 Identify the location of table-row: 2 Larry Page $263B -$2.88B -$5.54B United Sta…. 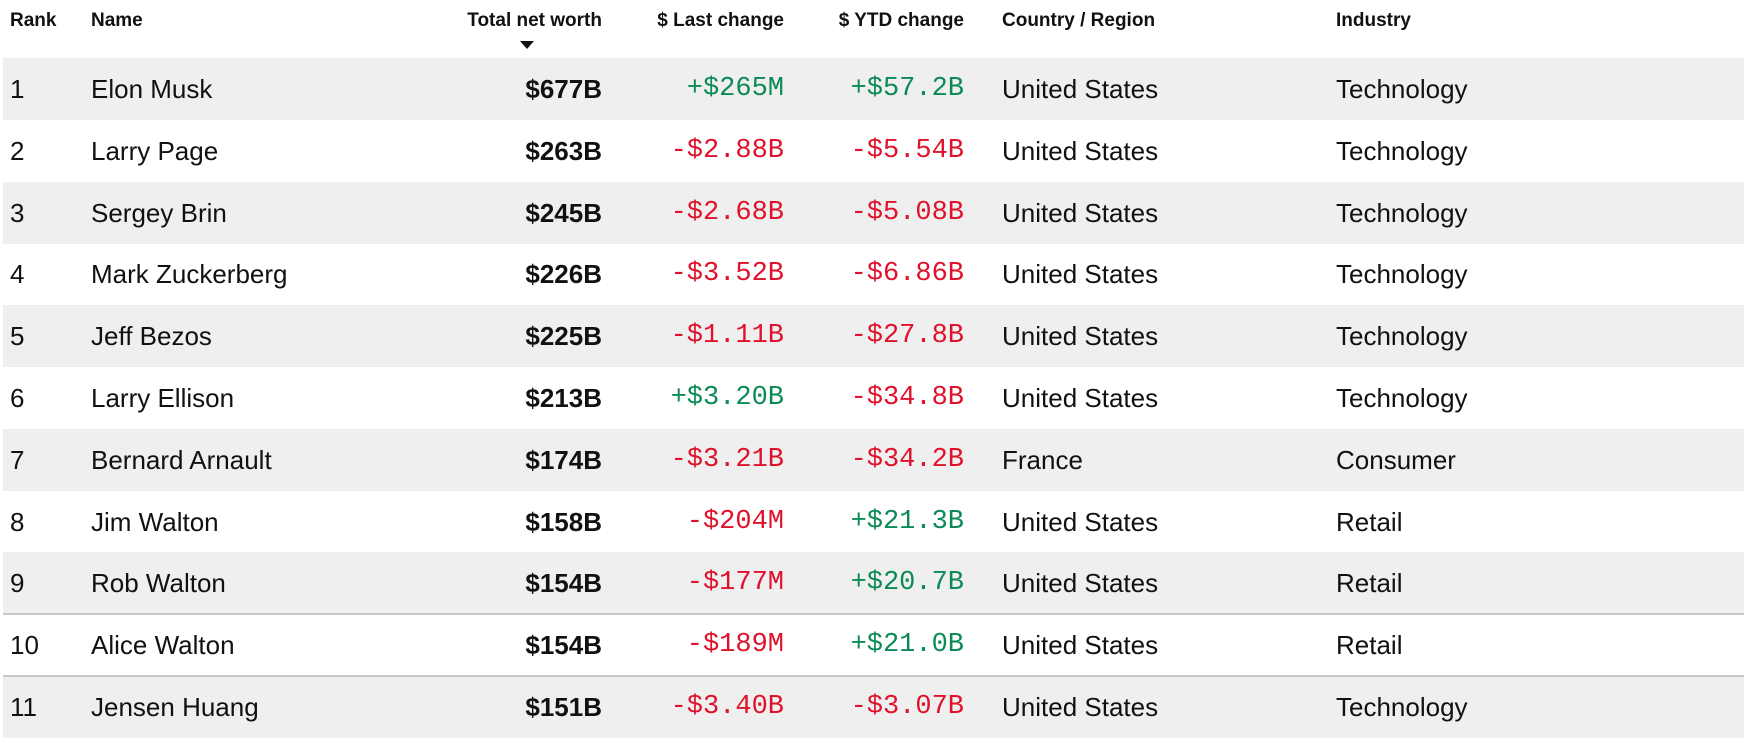
(873, 151).